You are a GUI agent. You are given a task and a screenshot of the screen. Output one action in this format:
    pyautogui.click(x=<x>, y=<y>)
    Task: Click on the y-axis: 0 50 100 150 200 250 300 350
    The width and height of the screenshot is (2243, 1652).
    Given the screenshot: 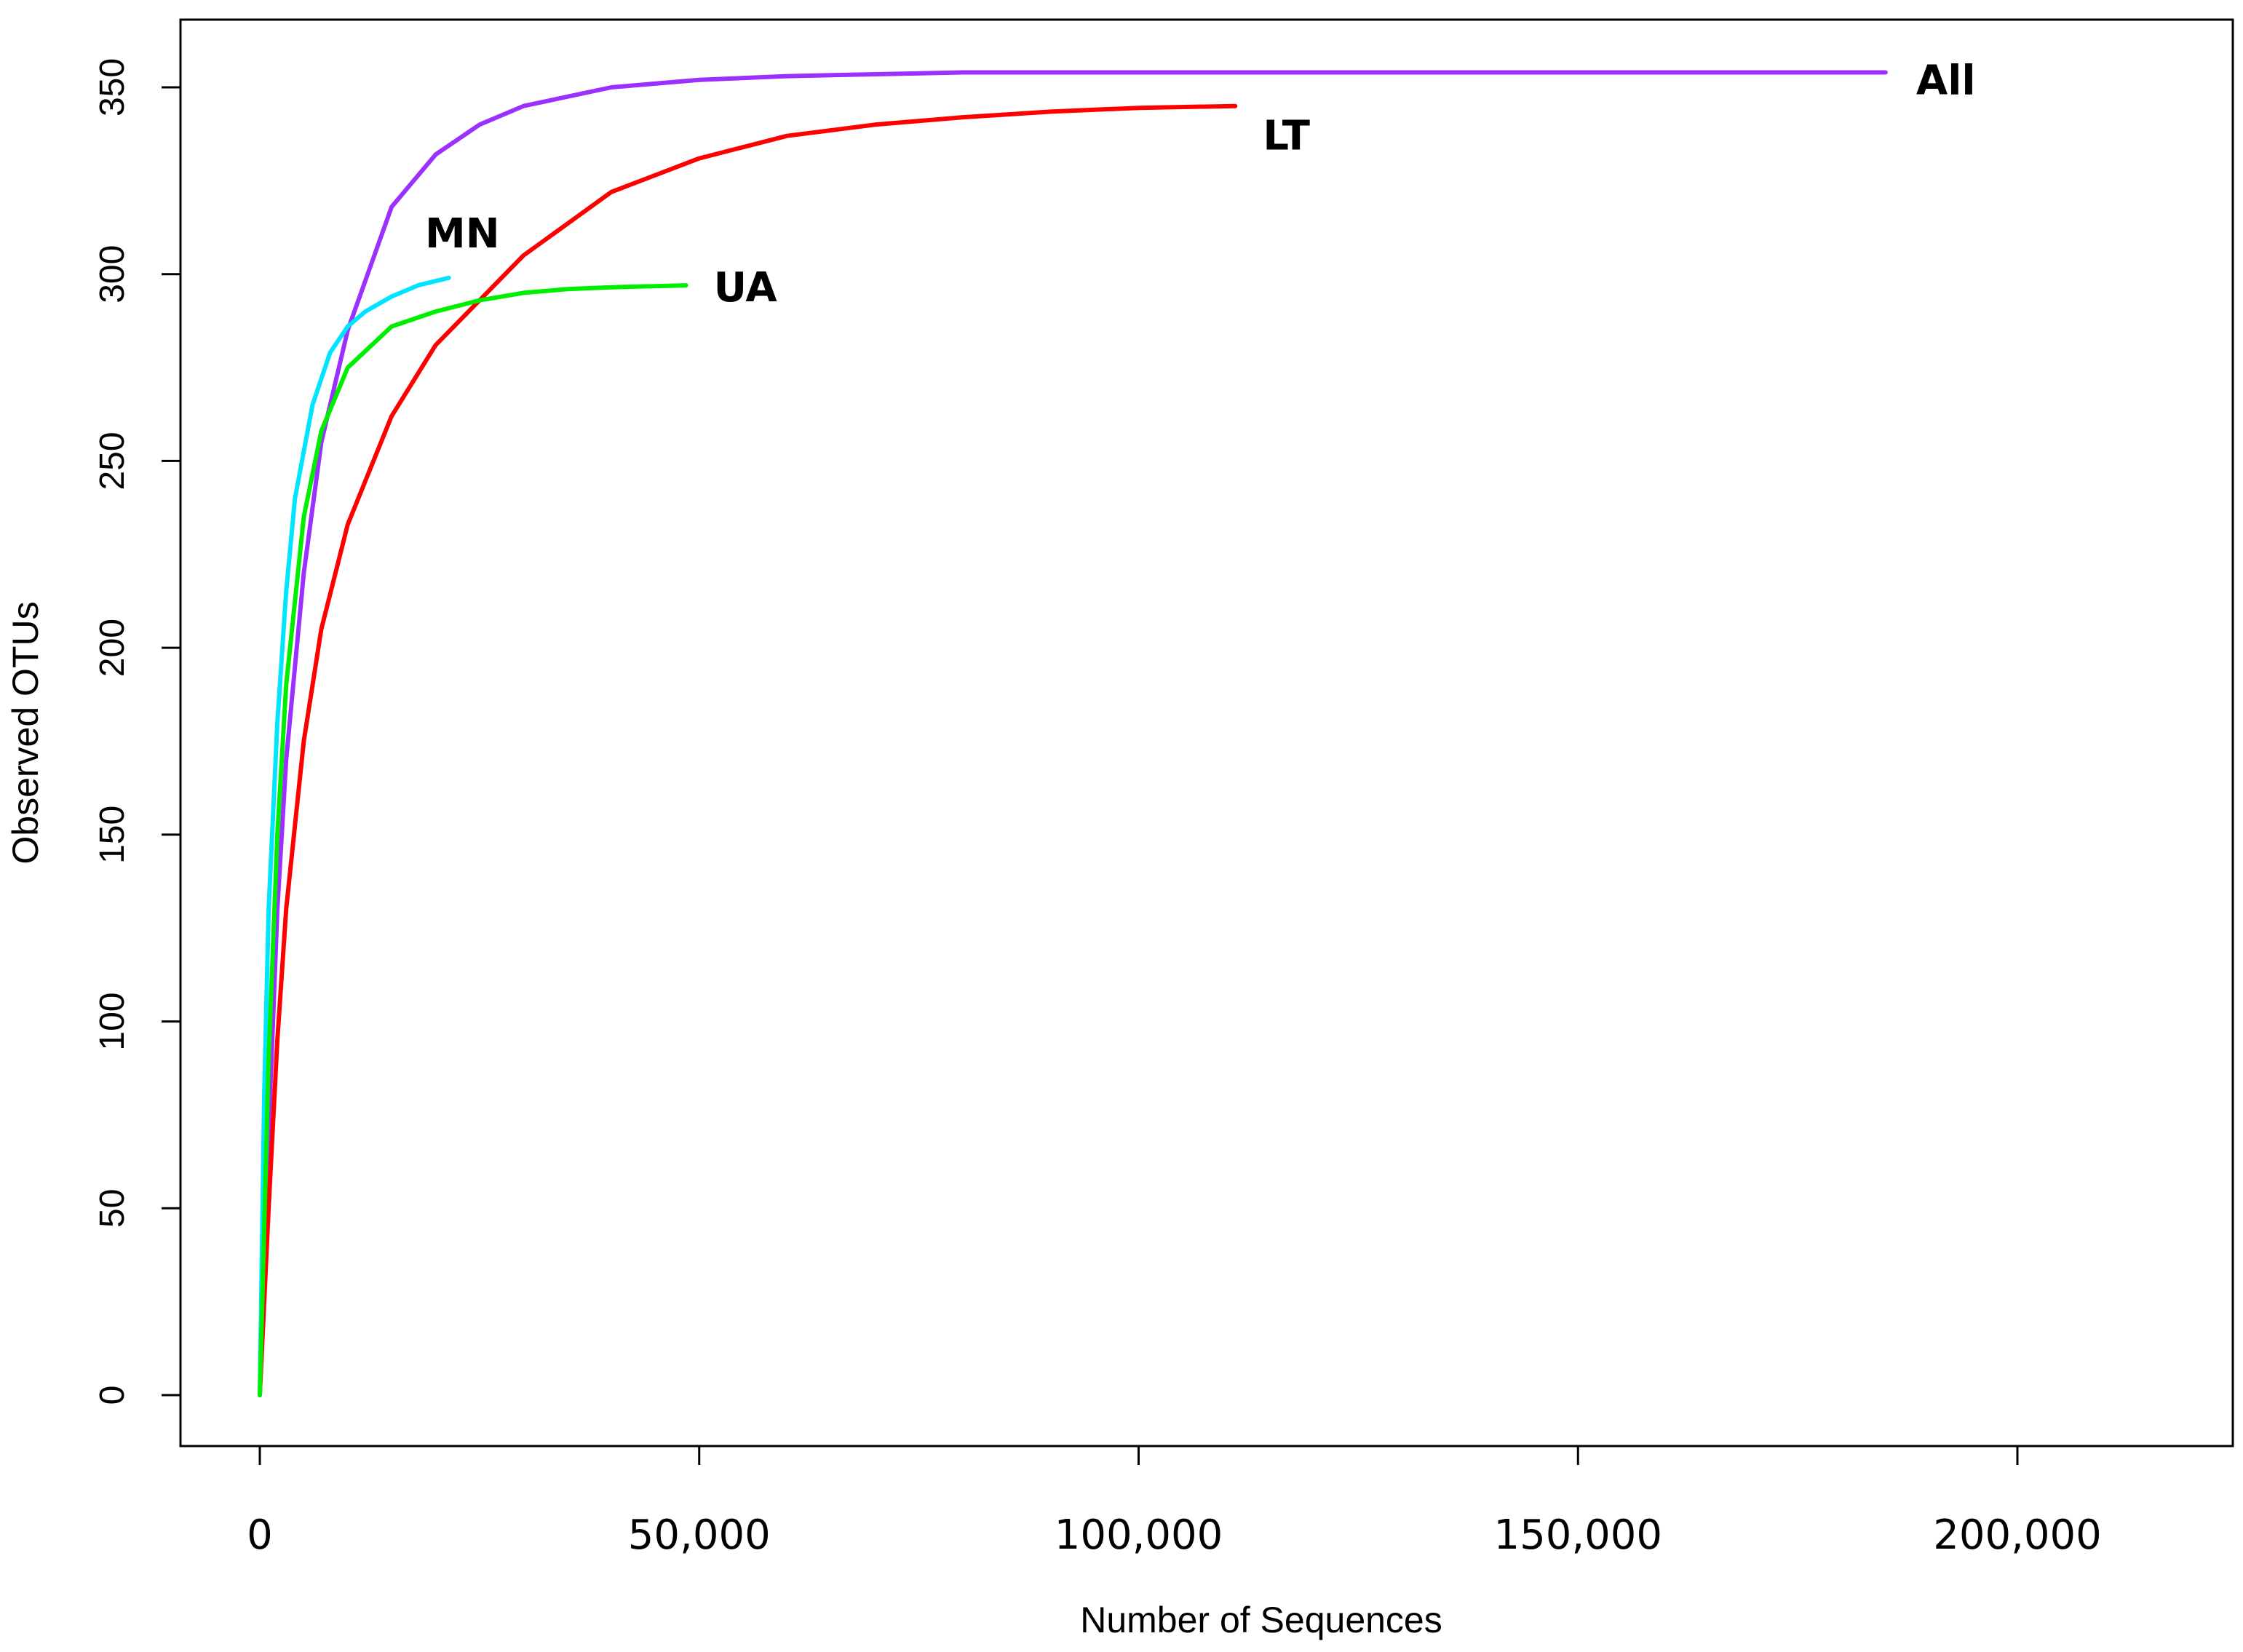 What is the action you would take?
    pyautogui.click(x=137, y=731)
    